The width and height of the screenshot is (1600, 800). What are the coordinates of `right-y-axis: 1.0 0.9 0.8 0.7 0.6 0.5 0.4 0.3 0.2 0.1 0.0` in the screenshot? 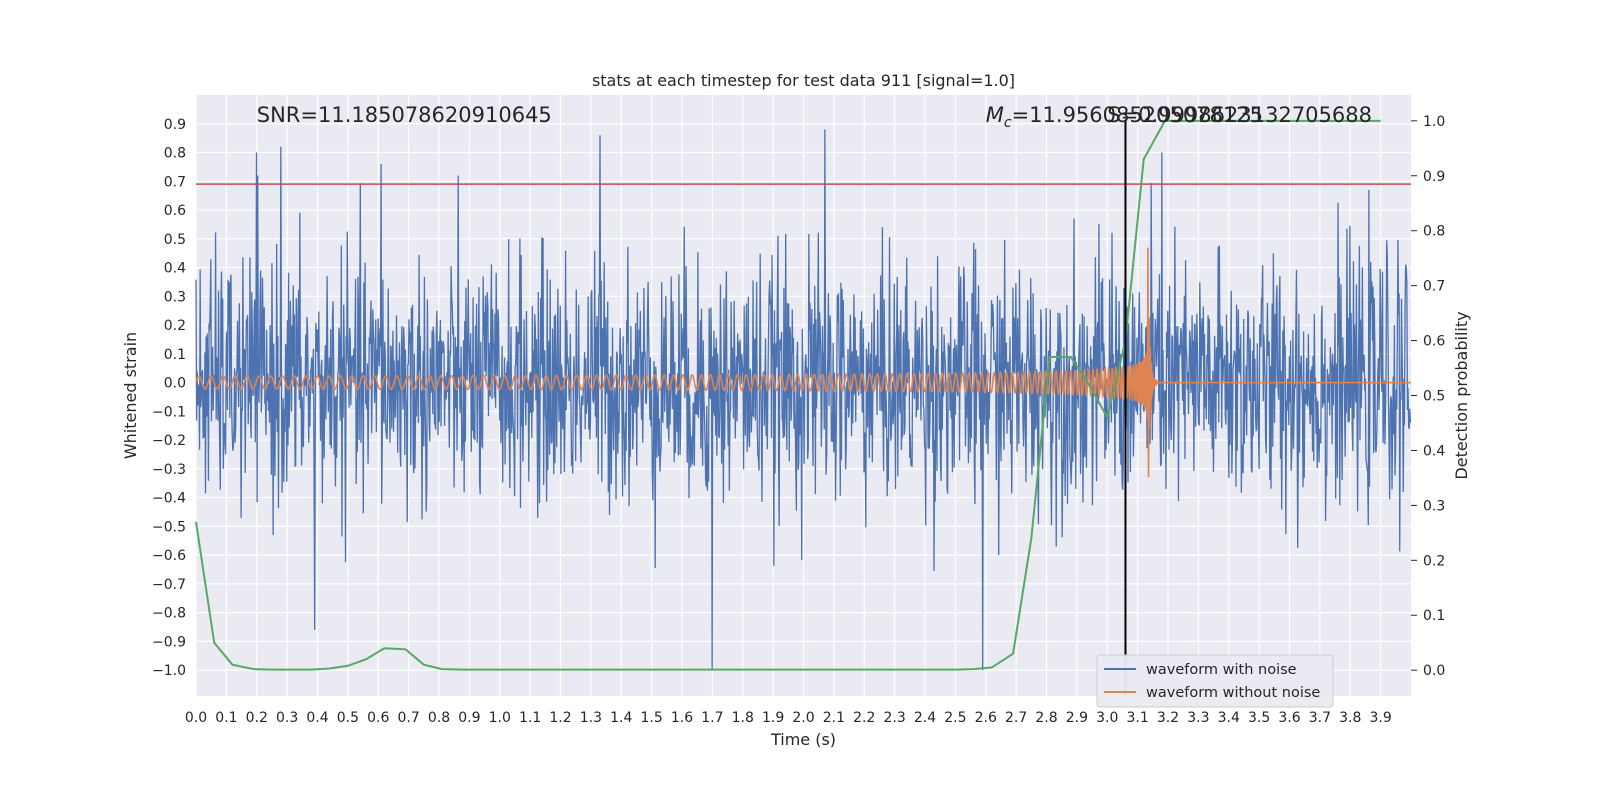 It's located at (1428, 396).